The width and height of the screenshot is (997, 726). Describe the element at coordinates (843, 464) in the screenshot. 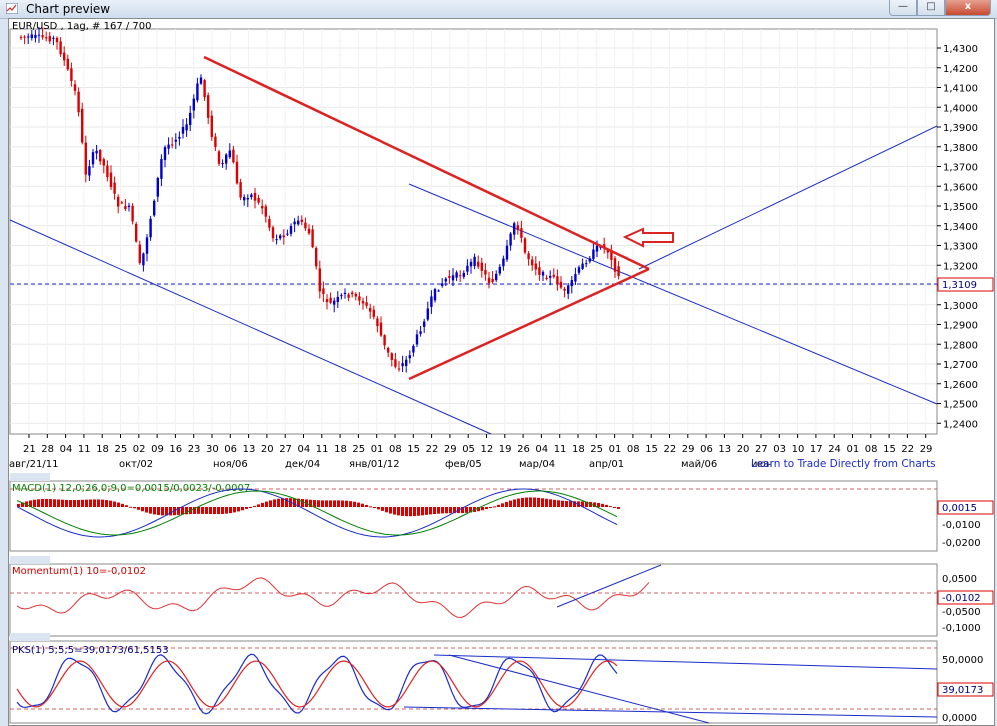

I see `learn-to-trade-link: Learn to Trade Directly from Charts` at that location.